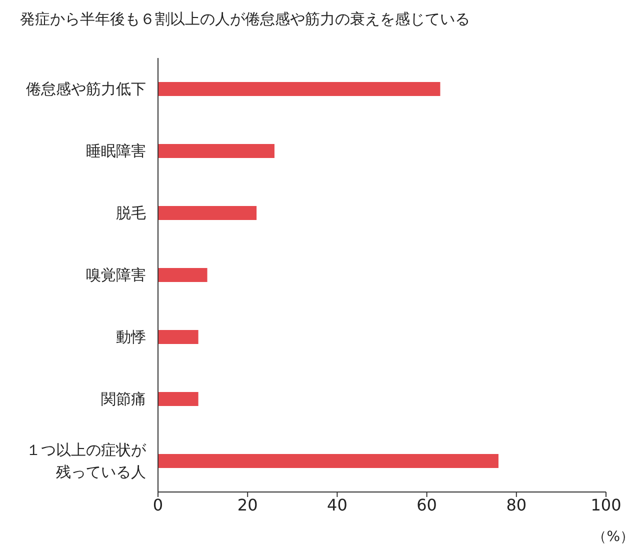  What do you see at coordinates (613, 537) in the screenshot?
I see `x-axis-title: （%）` at bounding box center [613, 537].